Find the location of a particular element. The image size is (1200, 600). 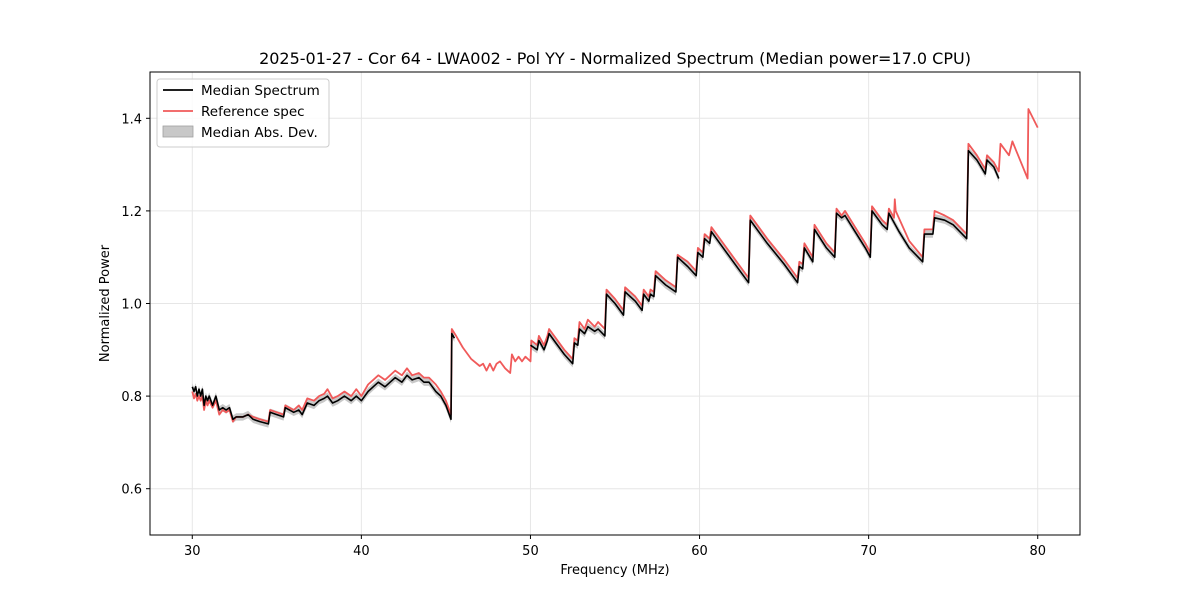

legend-box is located at coordinates (243, 113).